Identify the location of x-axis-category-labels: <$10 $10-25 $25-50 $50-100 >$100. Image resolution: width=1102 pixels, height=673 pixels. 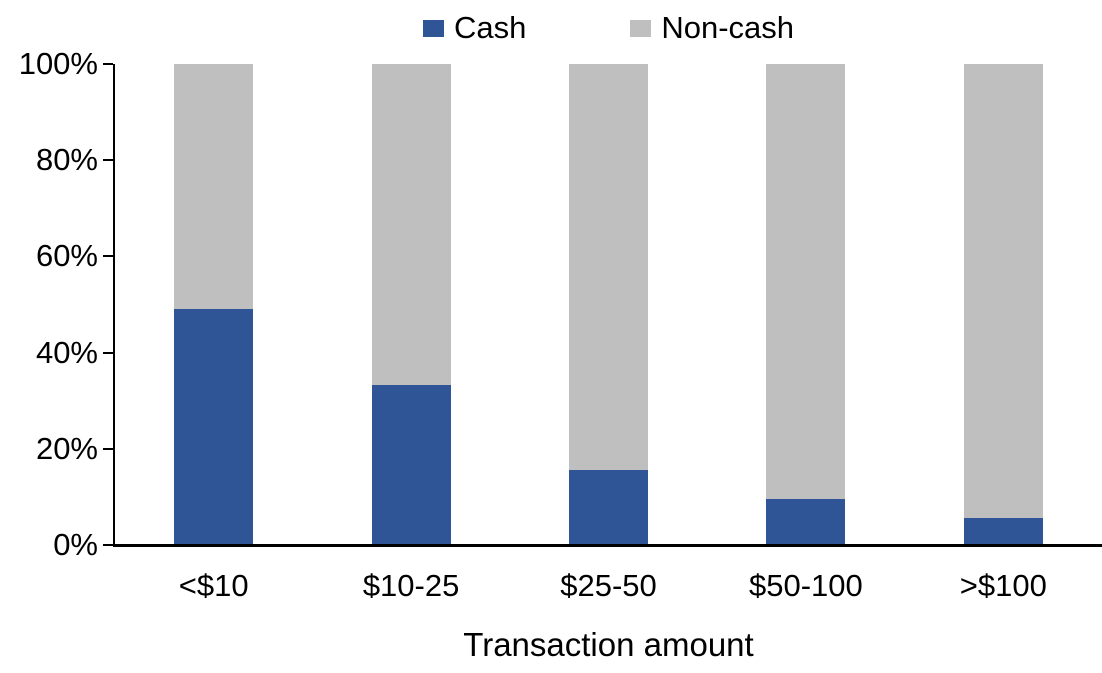
(608, 587).